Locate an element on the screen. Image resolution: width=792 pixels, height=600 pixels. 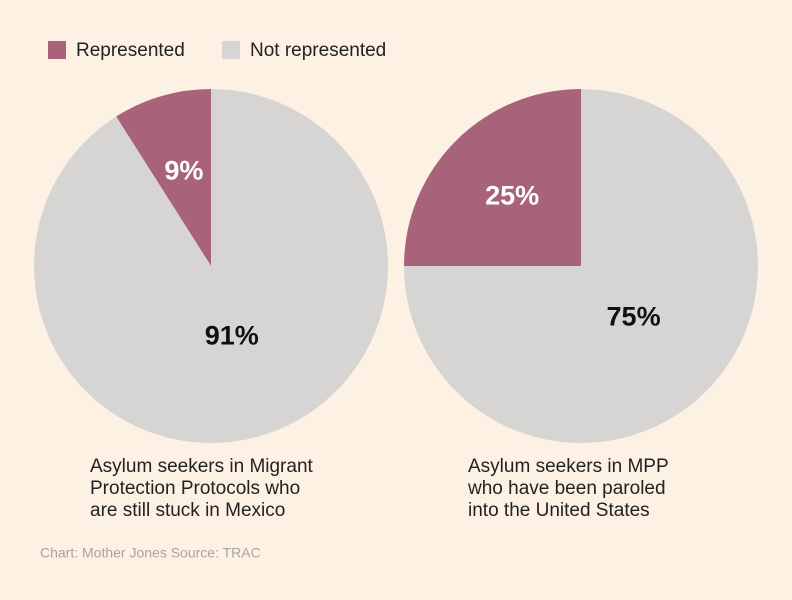
caption-line: Asylum seekers in MPP is located at coordinates (568, 466).